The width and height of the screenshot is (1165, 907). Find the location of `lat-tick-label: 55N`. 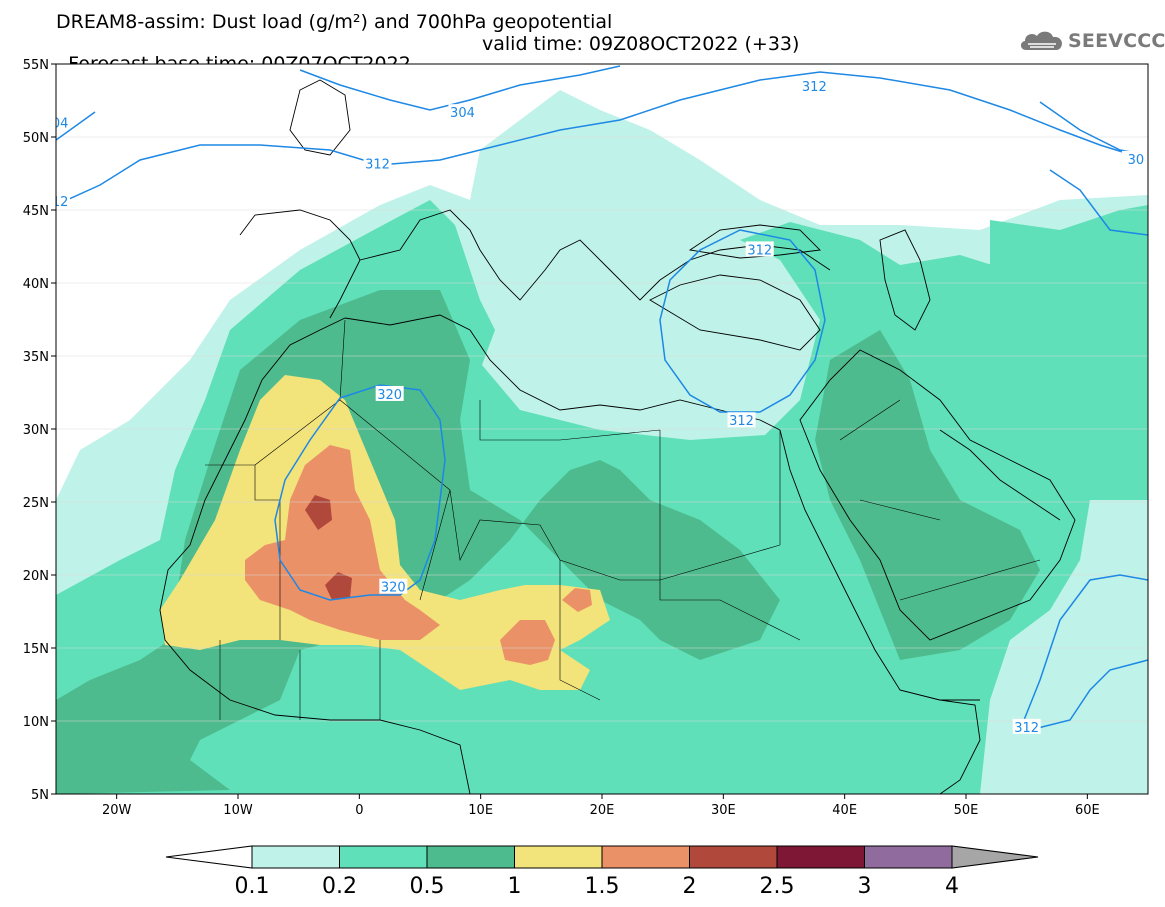

lat-tick-label: 55N is located at coordinates (36, 65).